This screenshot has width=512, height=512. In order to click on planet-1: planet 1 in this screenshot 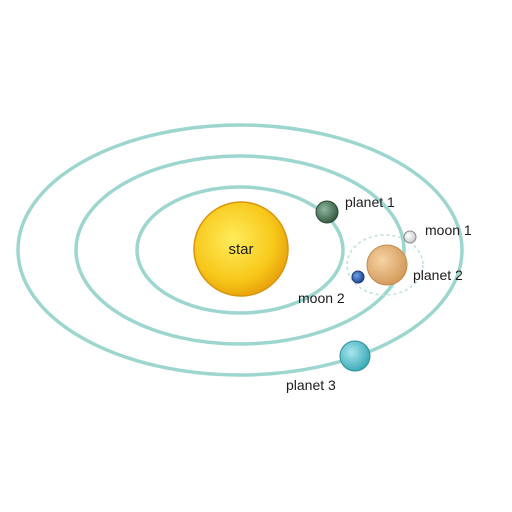, I will do `click(355, 209)`.